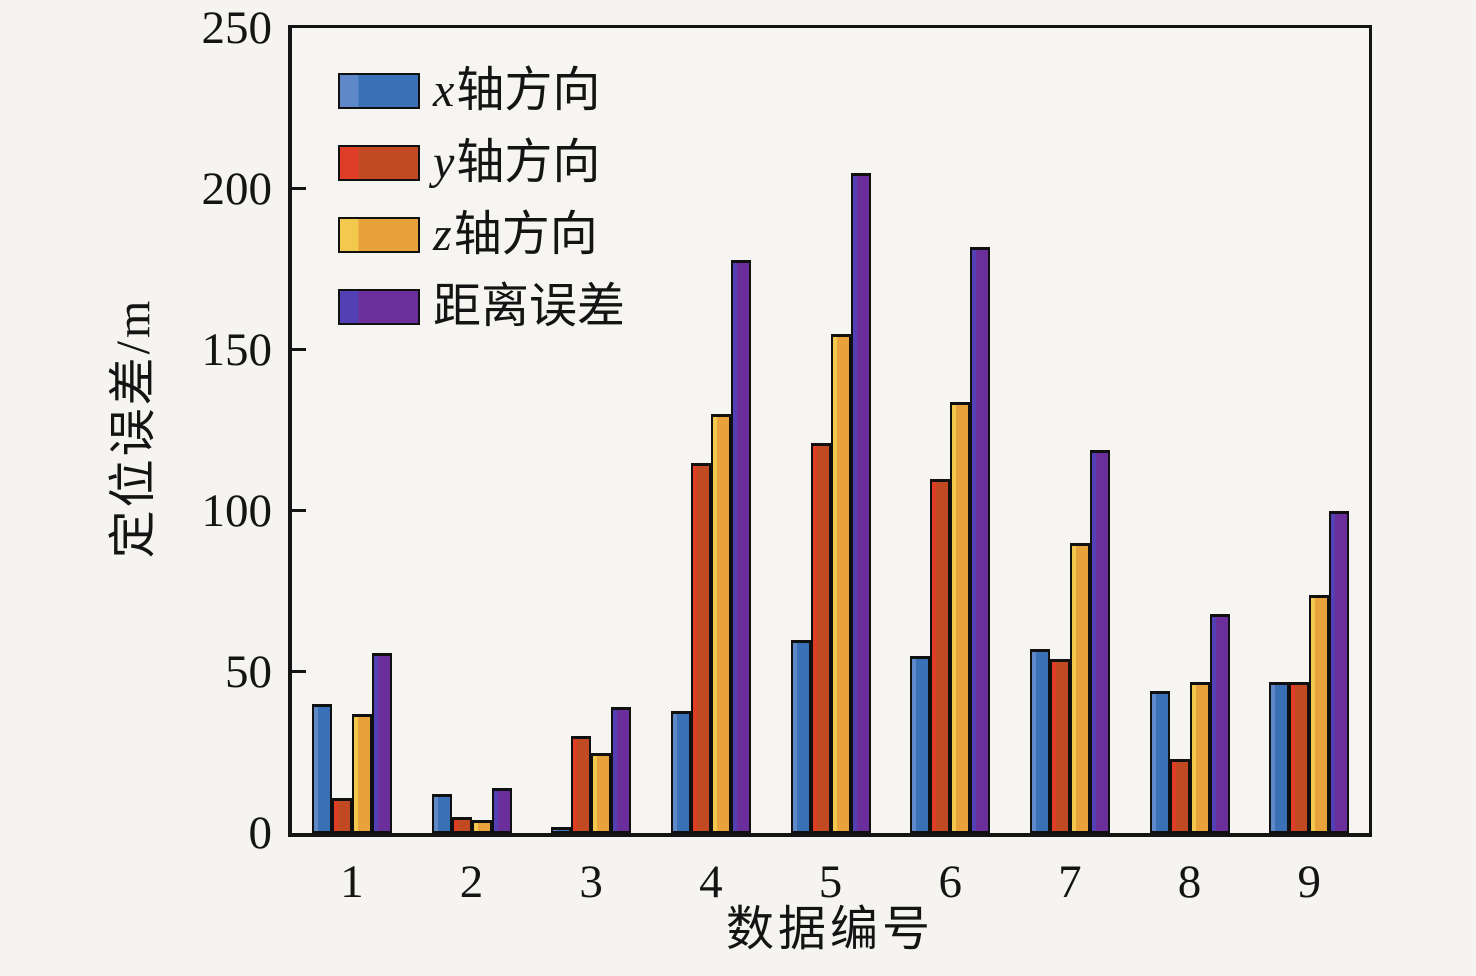 The width and height of the screenshot is (1476, 976). What do you see at coordinates (829, 929) in the screenshot?
I see `x-axis-title: 数据编号` at bounding box center [829, 929].